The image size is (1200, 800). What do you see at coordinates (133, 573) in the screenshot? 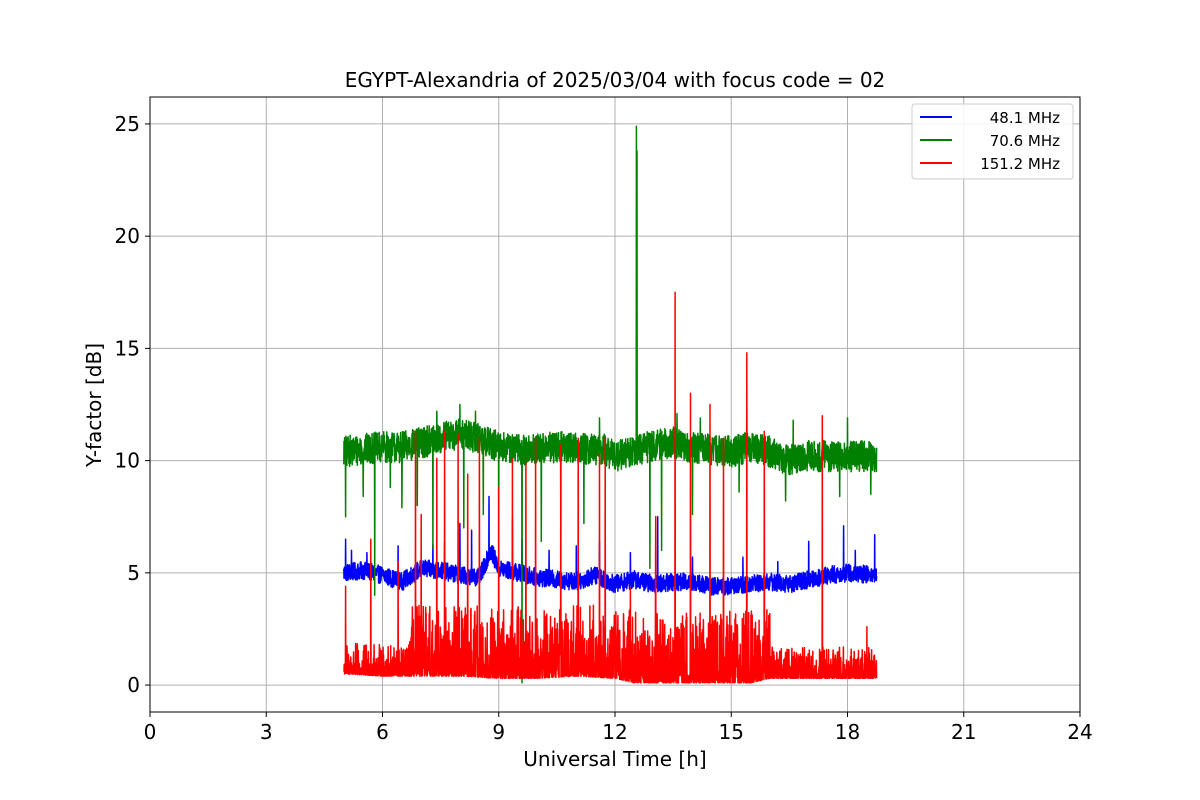
I see `y-tick-label: 5` at bounding box center [133, 573].